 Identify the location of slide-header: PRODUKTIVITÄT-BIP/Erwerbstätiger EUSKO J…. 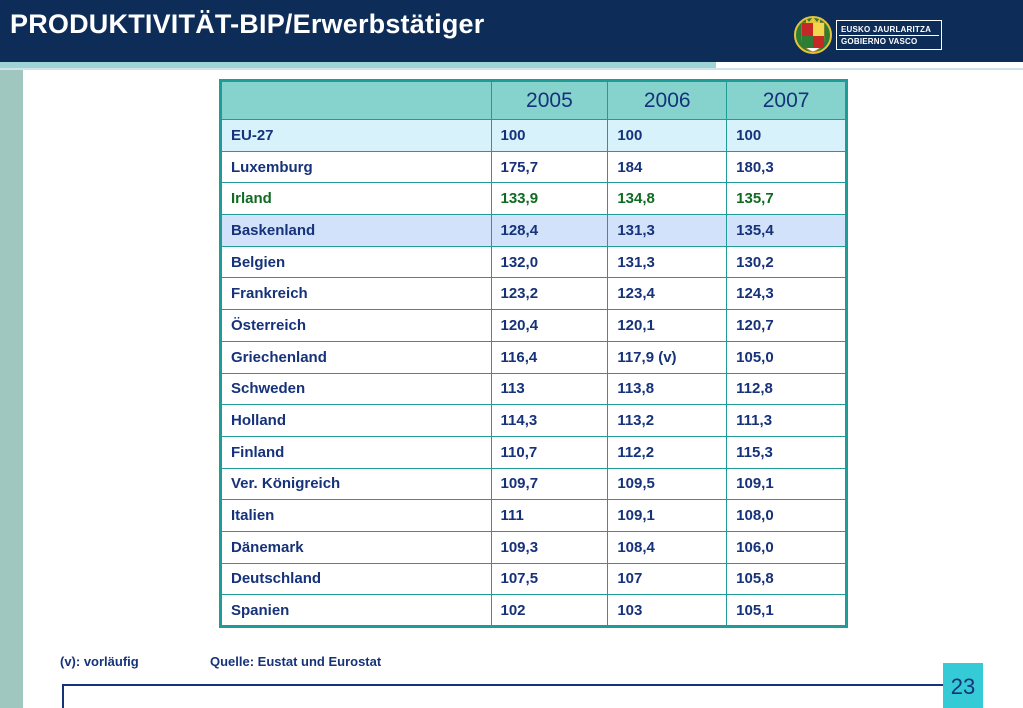
(511, 31).